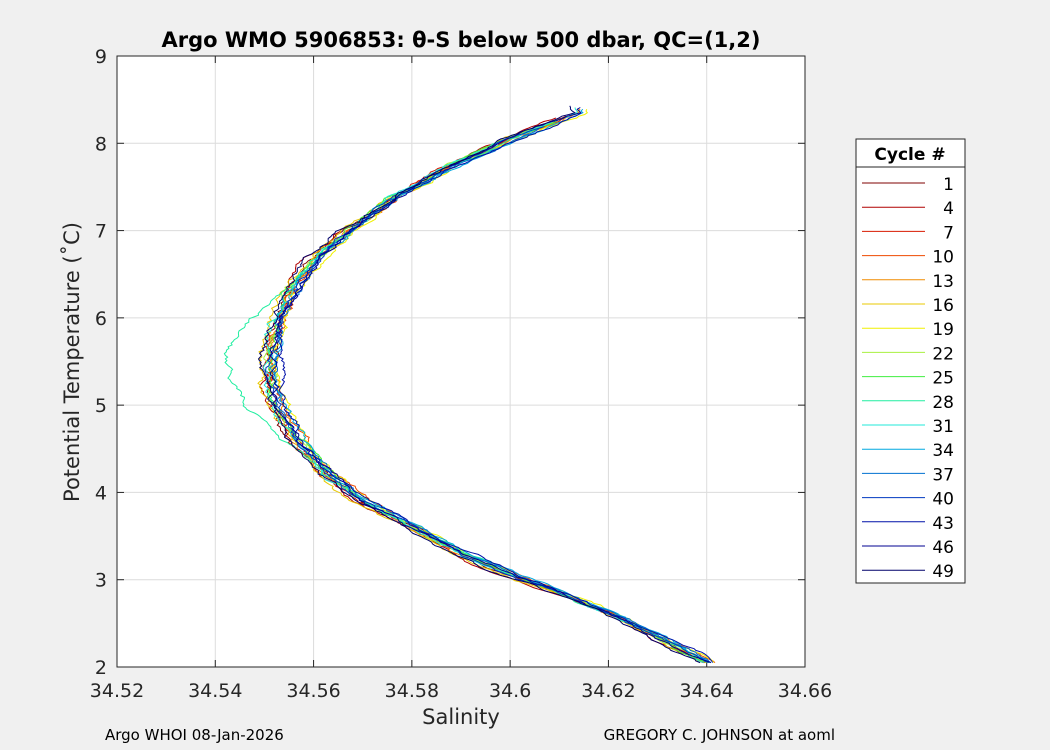 This screenshot has height=750, width=1050. What do you see at coordinates (101, 668) in the screenshot?
I see `y-tick-label: 2` at bounding box center [101, 668].